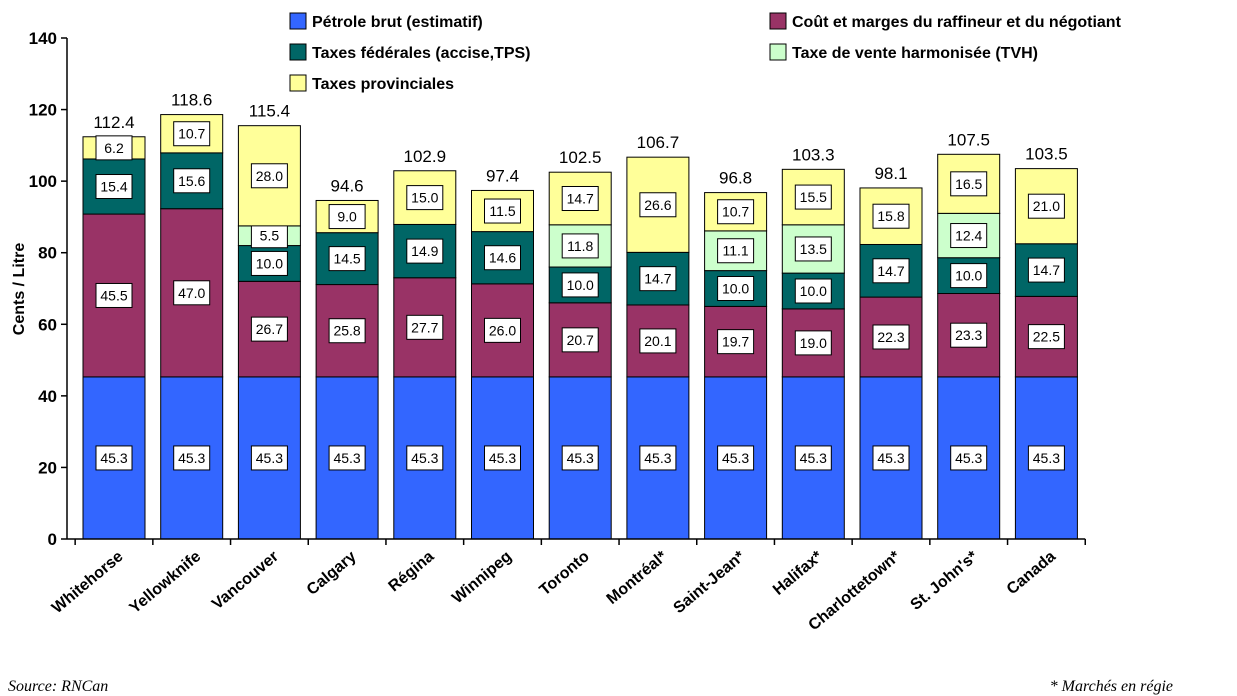  I want to click on total-label: 102.9, so click(425, 156).